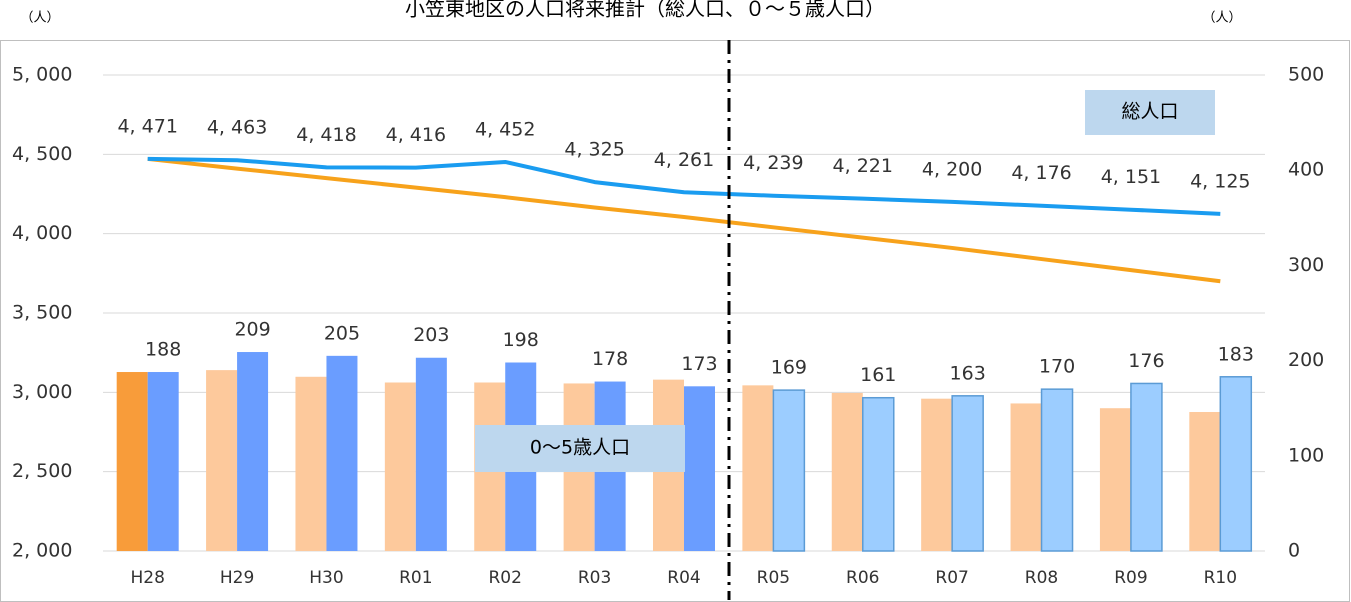 Image resolution: width=1351 pixels, height=602 pixels. What do you see at coordinates (1294, 551) in the screenshot?
I see `y2-tick-label: 0` at bounding box center [1294, 551].